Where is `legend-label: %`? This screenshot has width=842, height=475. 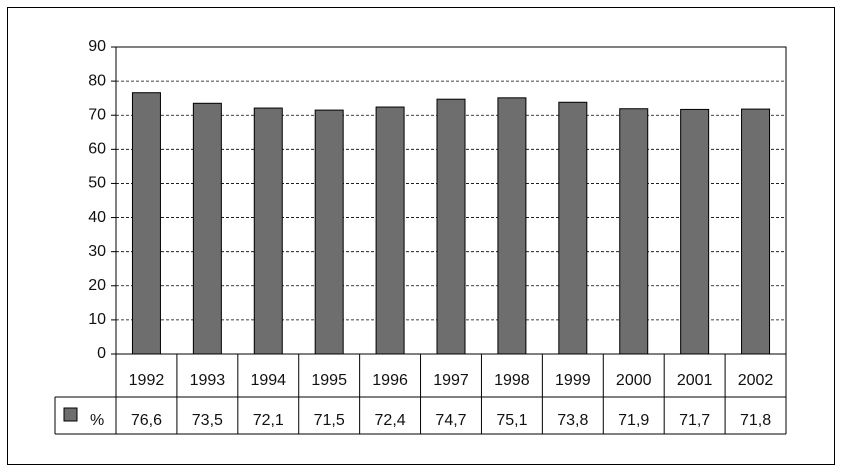 legend-label: % is located at coordinates (97, 420).